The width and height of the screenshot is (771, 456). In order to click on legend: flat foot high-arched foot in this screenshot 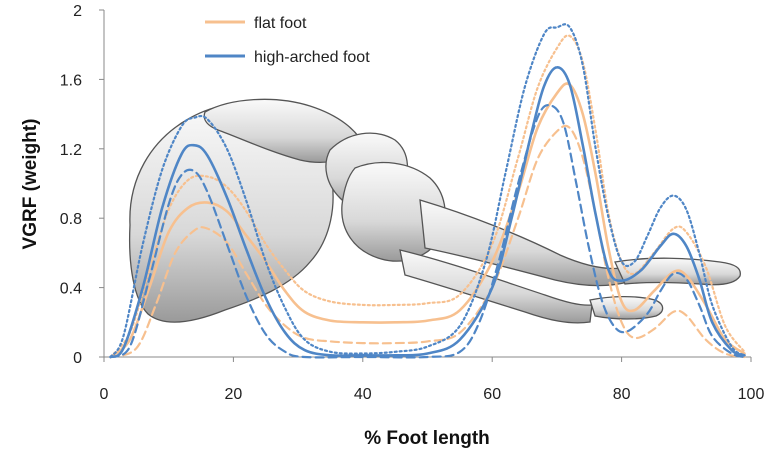, I will do `click(287, 40)`.